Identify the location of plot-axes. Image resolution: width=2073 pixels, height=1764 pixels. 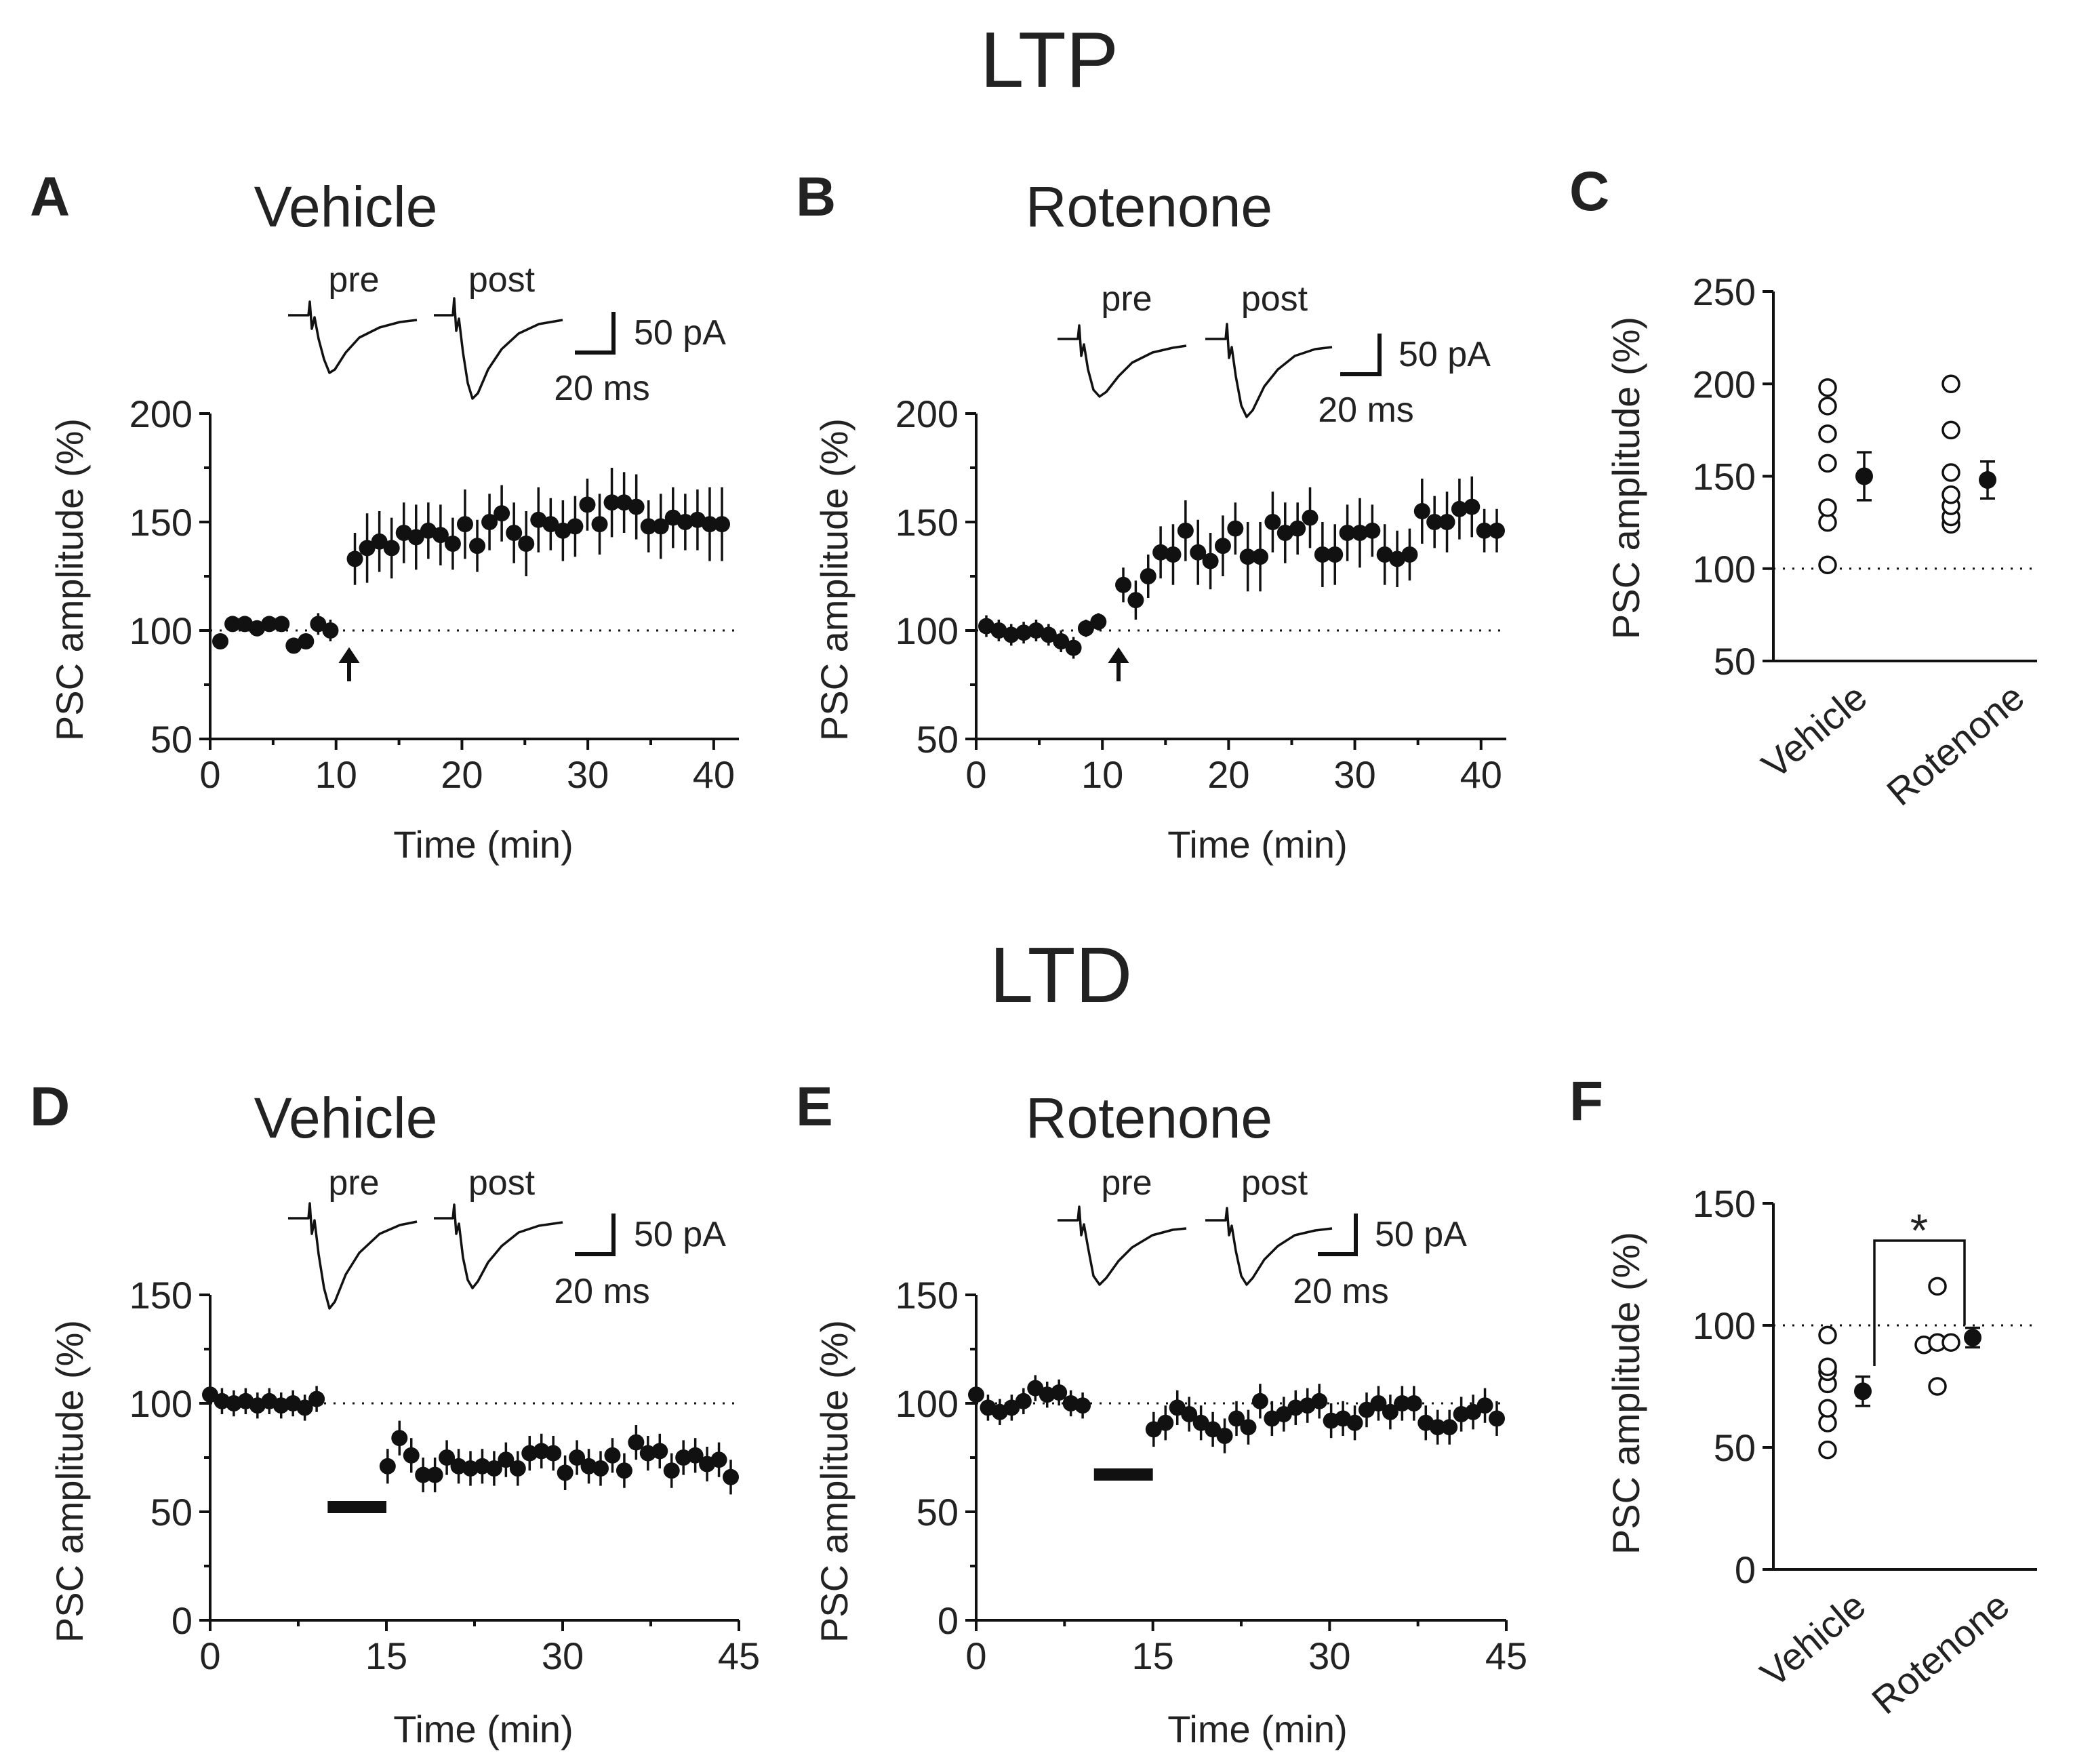
(1240, 577).